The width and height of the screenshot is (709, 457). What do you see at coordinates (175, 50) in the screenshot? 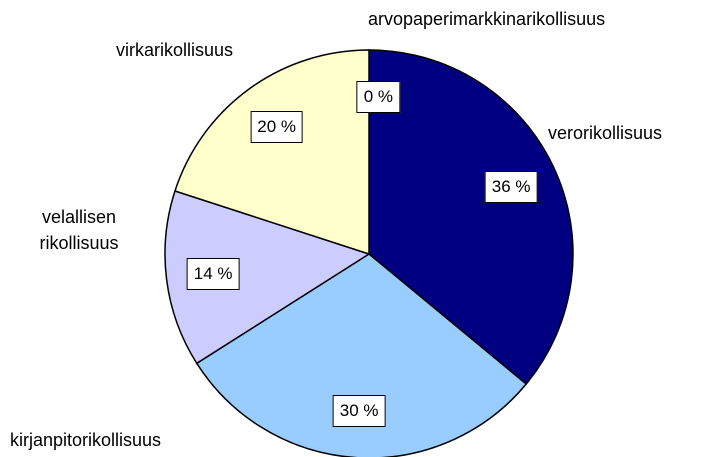
I see `category-label: virkarikollisuus` at bounding box center [175, 50].